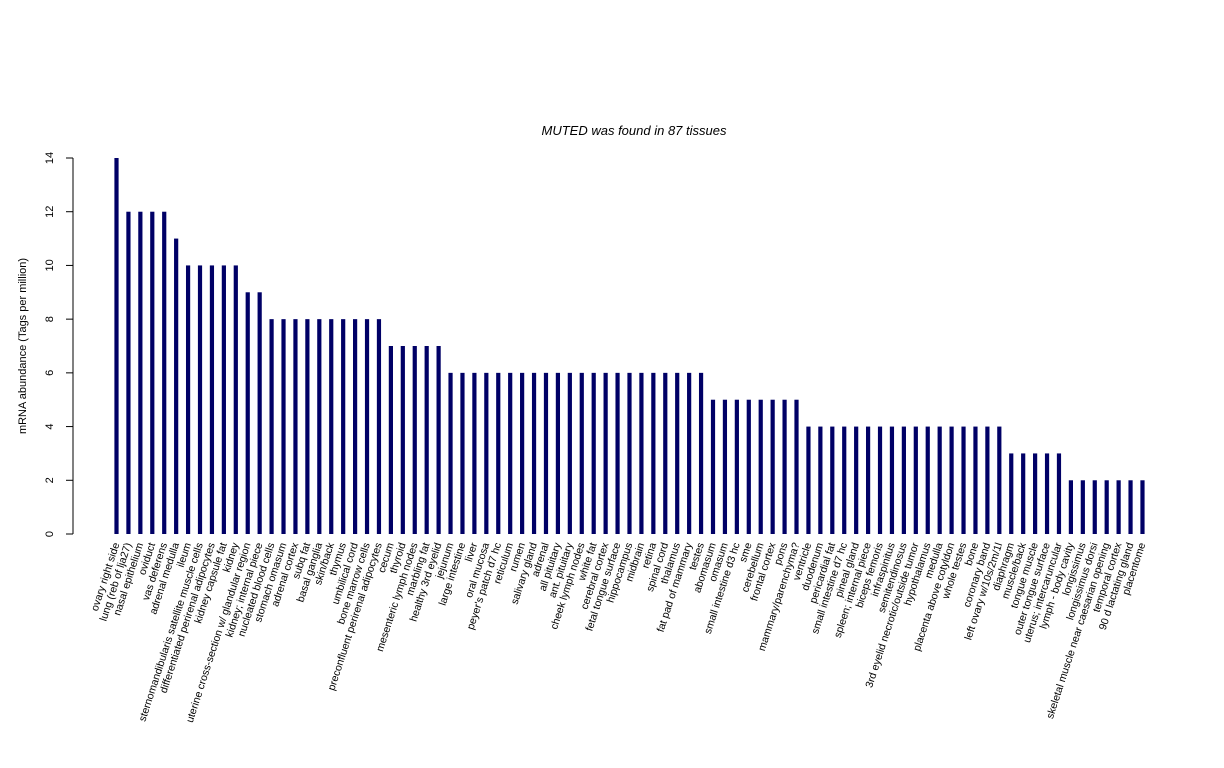  Describe the element at coordinates (634, 130) in the screenshot. I see `chart-title: MUTED was found in 87 tissues` at that location.